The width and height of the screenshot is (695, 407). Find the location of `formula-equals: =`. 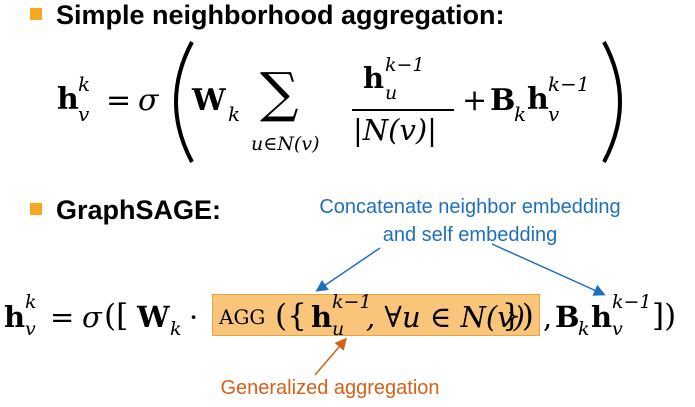

formula-equals: = is located at coordinates (119, 100).